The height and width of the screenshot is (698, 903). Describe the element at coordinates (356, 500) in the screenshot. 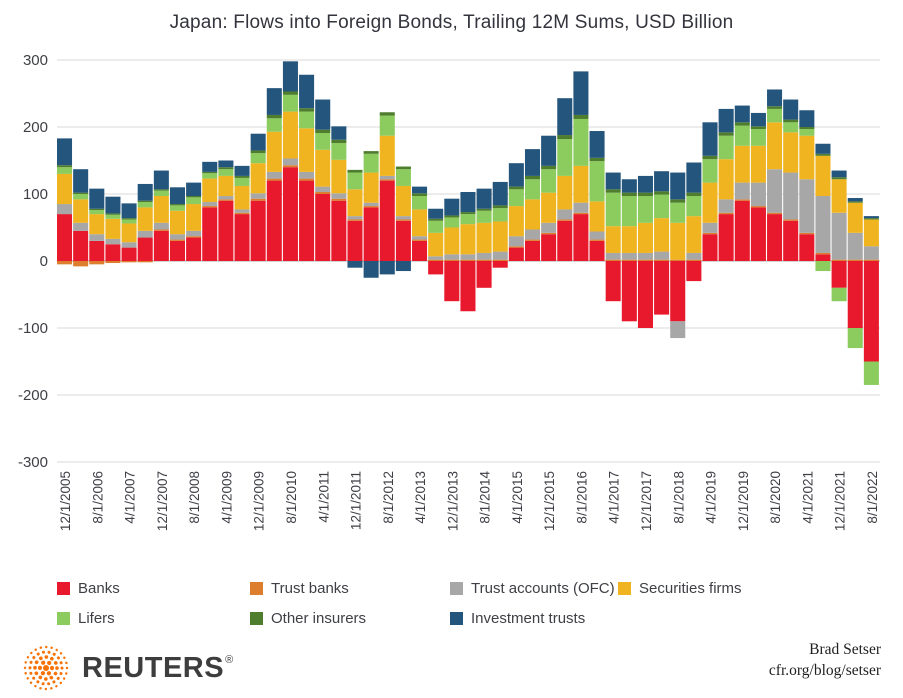

I see `x-tick-label: 12/1/2011` at that location.